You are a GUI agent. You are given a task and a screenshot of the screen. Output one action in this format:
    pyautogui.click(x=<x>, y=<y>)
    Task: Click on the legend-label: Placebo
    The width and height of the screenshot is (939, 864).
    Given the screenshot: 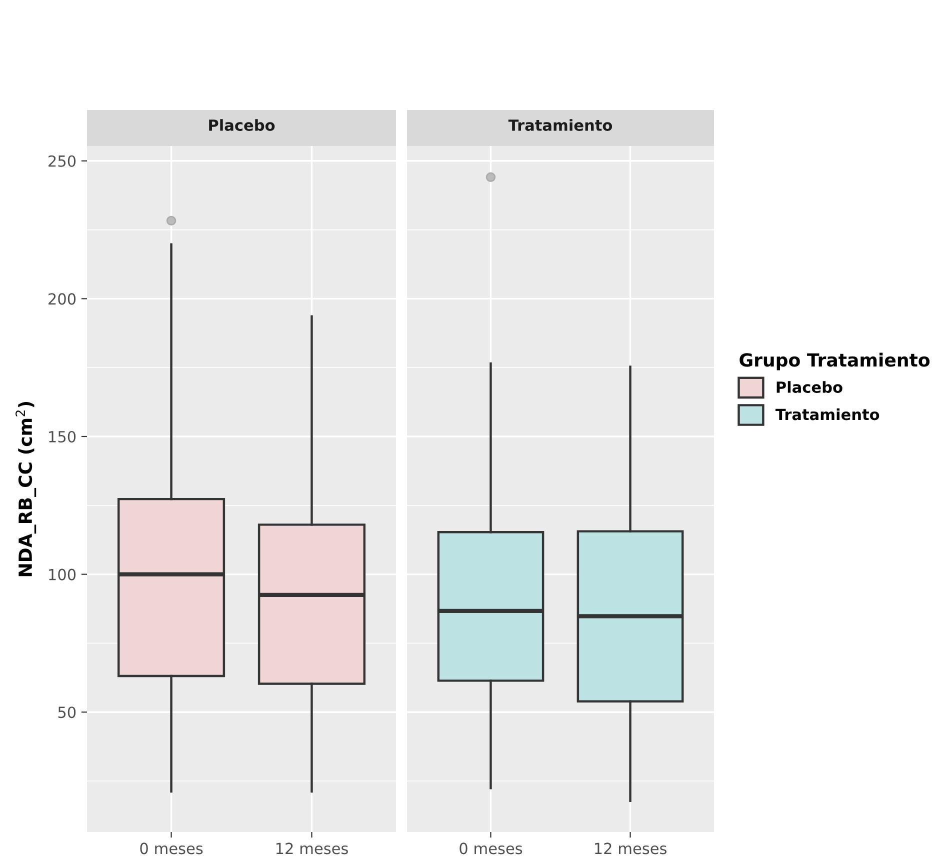 What is the action you would take?
    pyautogui.click(x=809, y=387)
    